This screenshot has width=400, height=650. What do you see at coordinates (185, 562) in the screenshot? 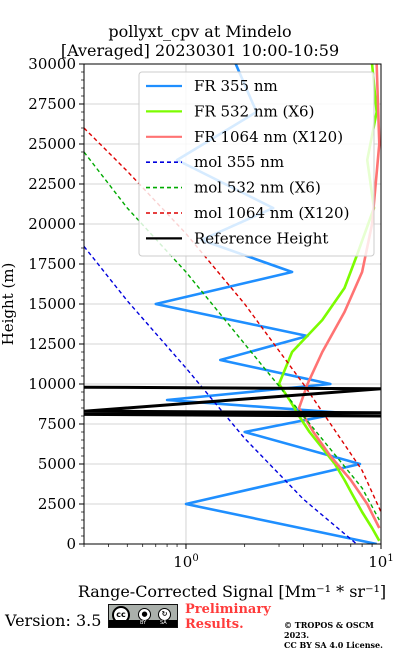
I see `x-tick-label: 10⁰` at bounding box center [185, 562].